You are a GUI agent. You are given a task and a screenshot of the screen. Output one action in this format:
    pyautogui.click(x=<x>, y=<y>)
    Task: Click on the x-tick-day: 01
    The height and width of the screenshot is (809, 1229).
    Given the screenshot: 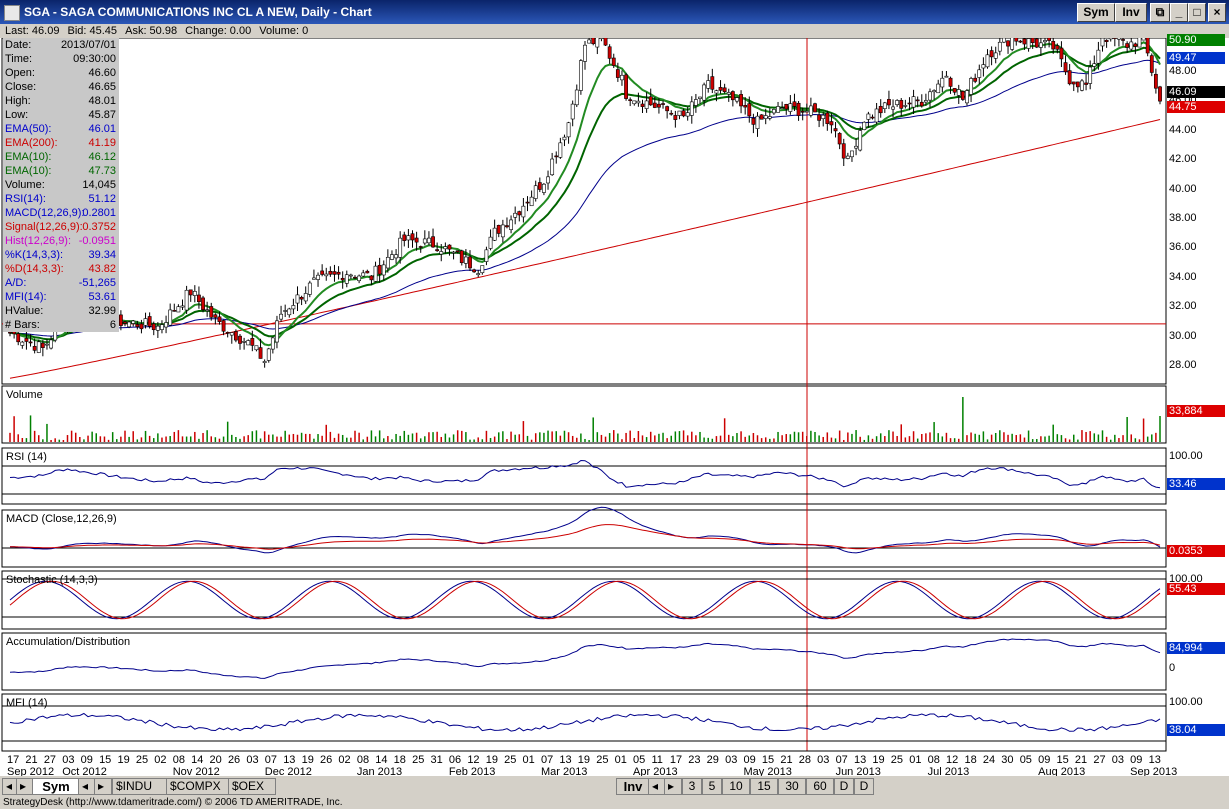 What is the action you would take?
    pyautogui.click(x=621, y=760)
    